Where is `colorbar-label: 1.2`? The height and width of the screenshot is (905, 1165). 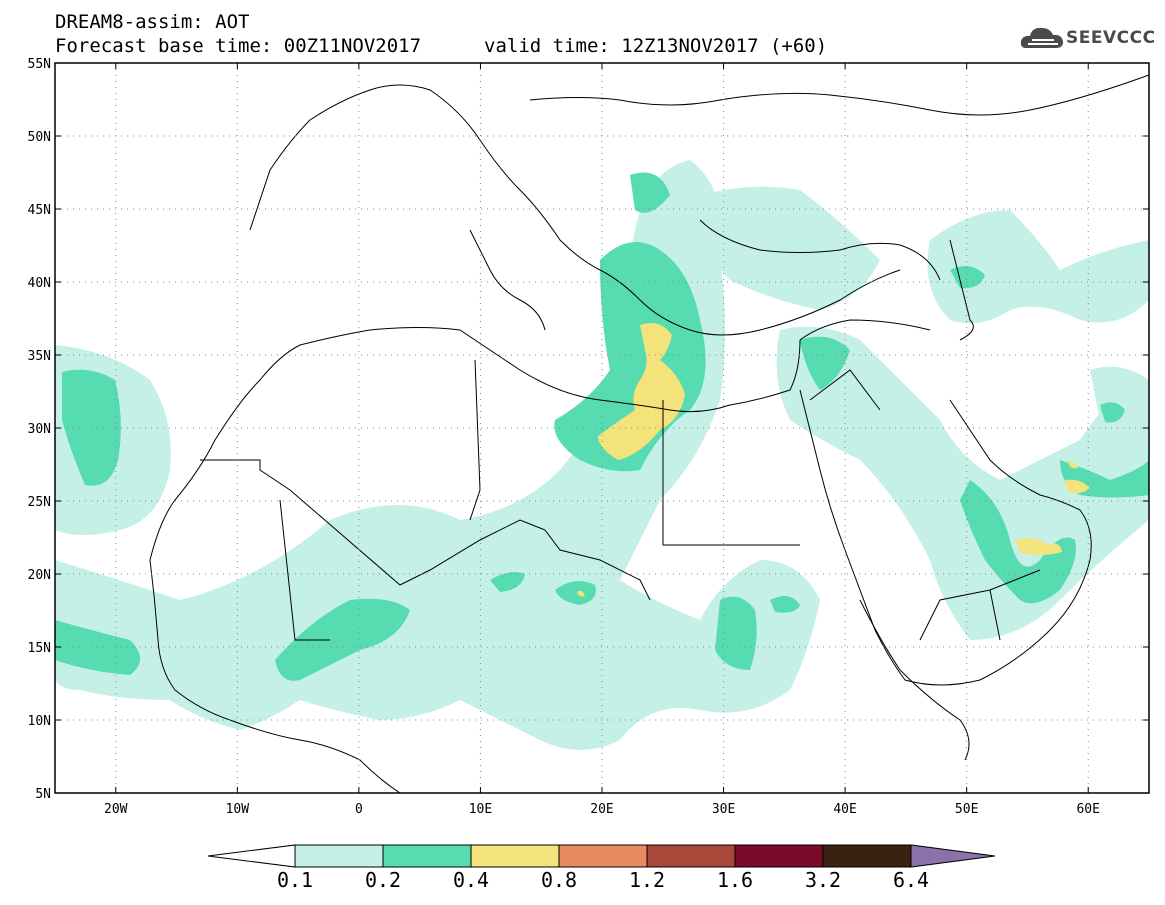
colorbar-label: 1.2 is located at coordinates (647, 880).